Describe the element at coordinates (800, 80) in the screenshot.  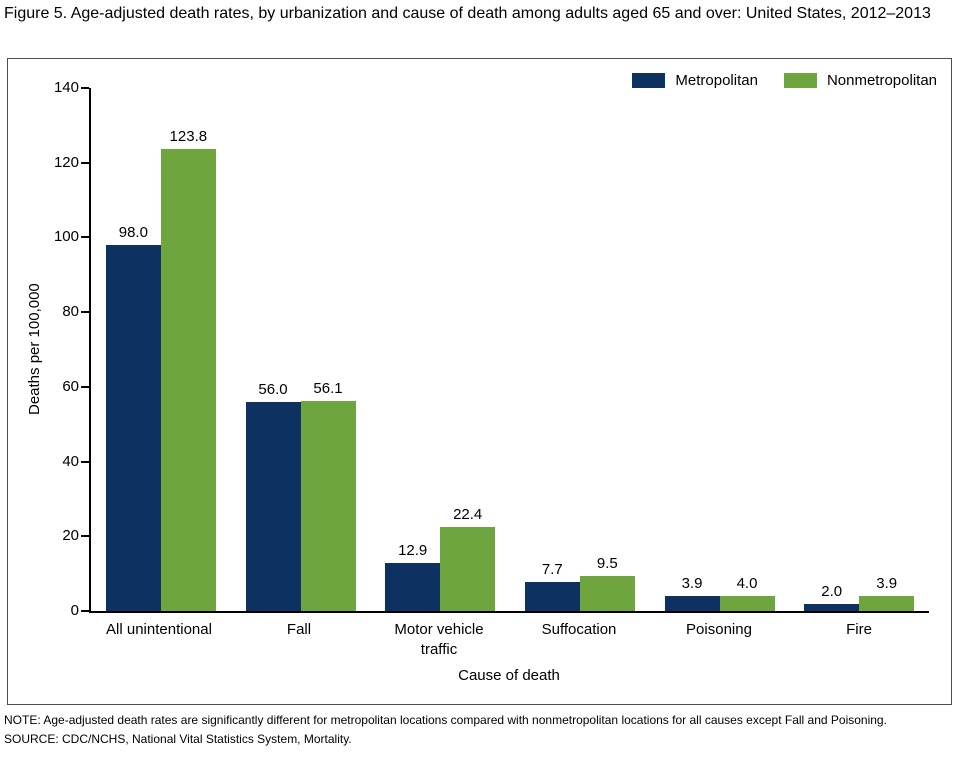
I see `nonmetropolitan-swatch-icon` at that location.